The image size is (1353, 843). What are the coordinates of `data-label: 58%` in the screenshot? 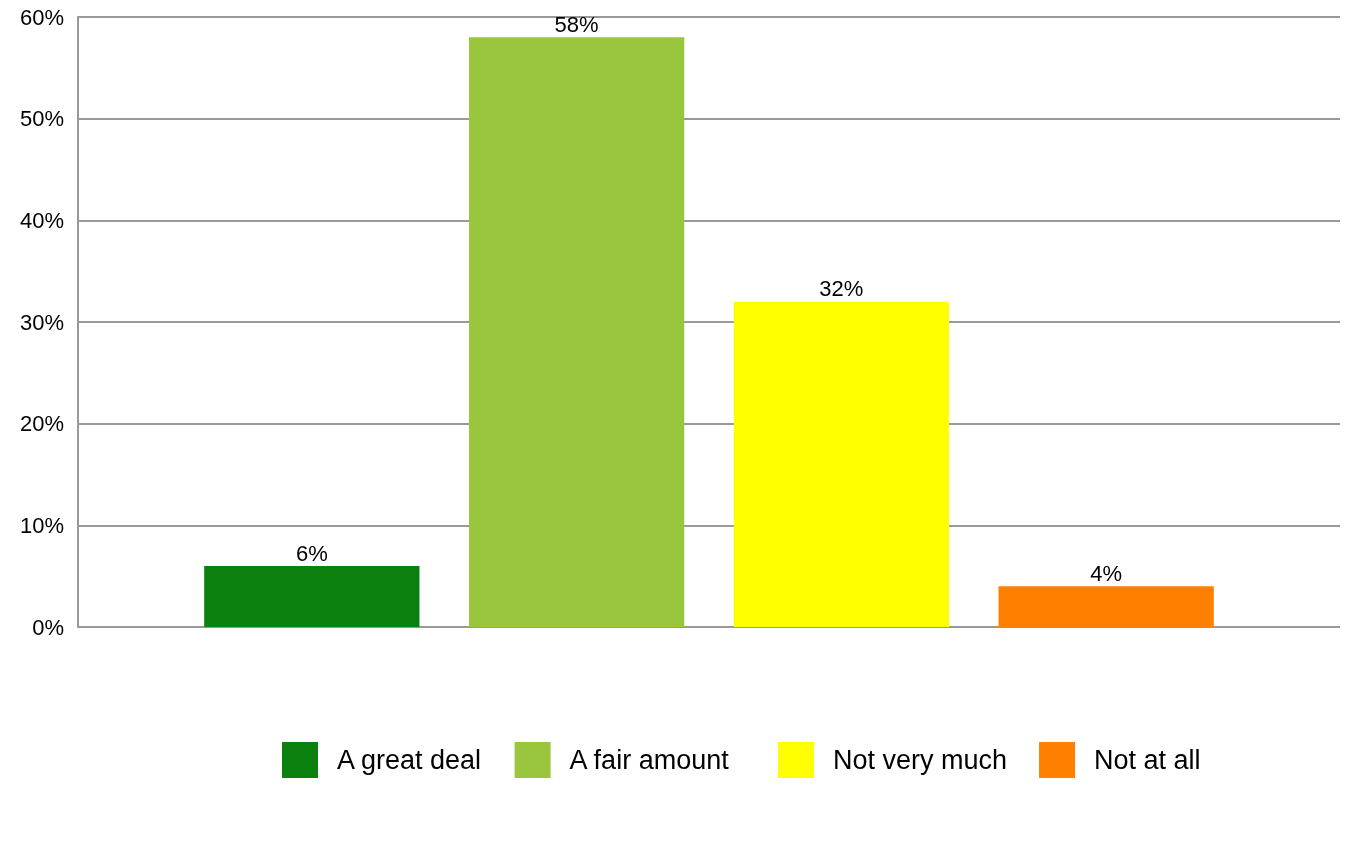 It's located at (576, 24).